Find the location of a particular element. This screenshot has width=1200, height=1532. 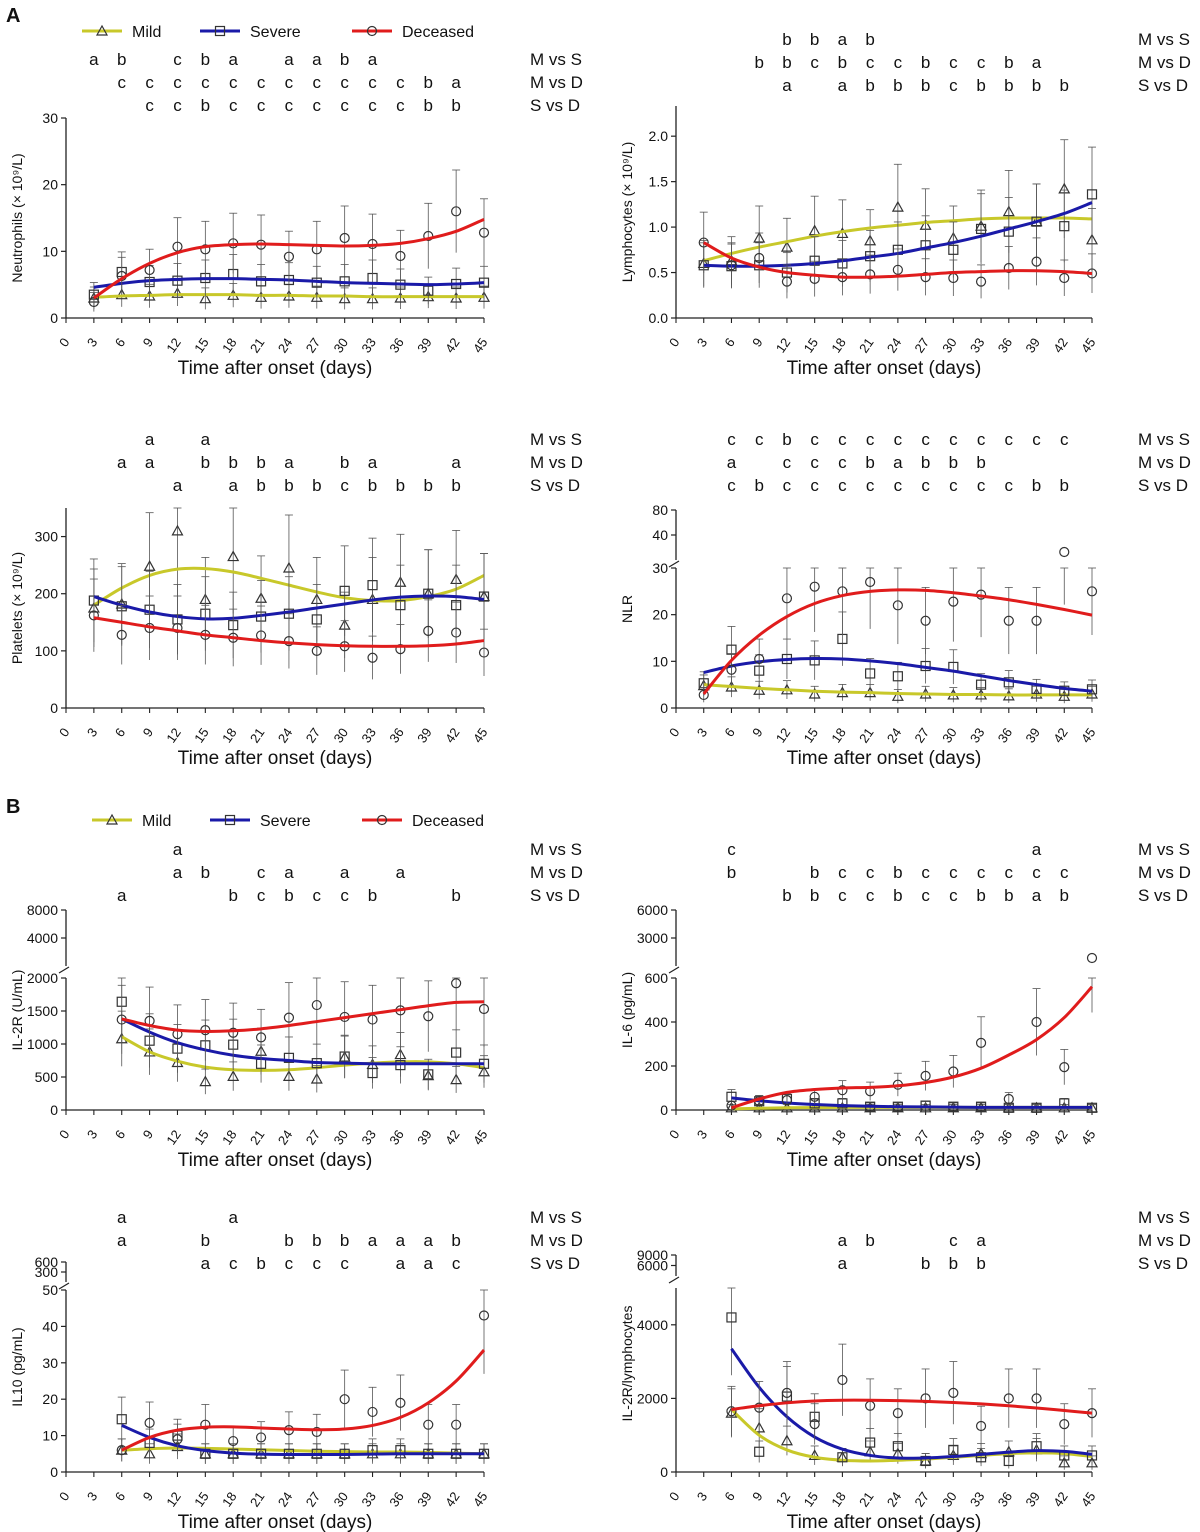

series-severe is located at coordinates (912, 1378).